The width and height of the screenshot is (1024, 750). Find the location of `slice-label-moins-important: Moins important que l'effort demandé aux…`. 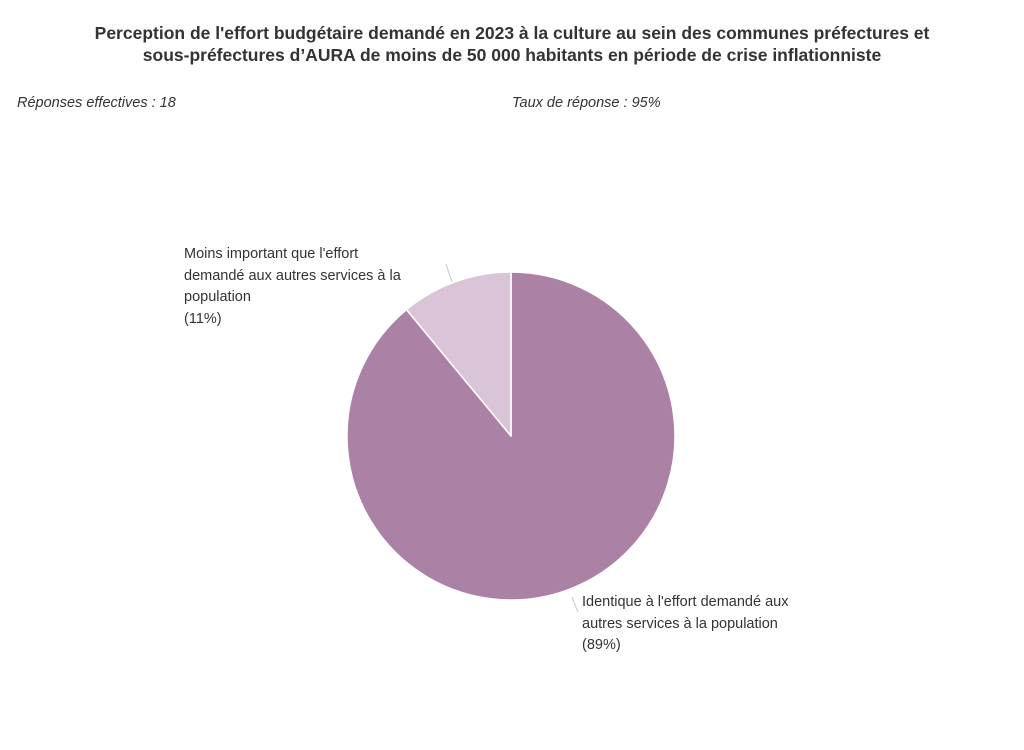

slice-label-moins-important: Moins important que l'effort demandé aux… is located at coordinates (292, 287).